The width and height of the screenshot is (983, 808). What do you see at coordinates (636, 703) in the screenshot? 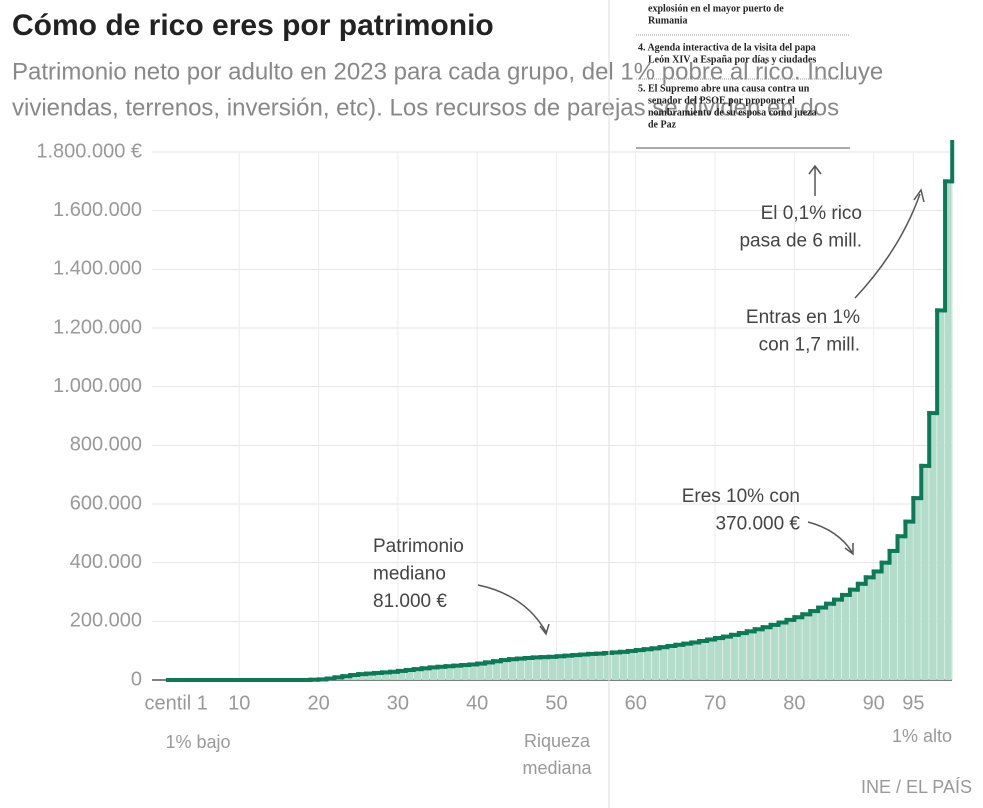
I see `x-tick-label: 60` at bounding box center [636, 703].